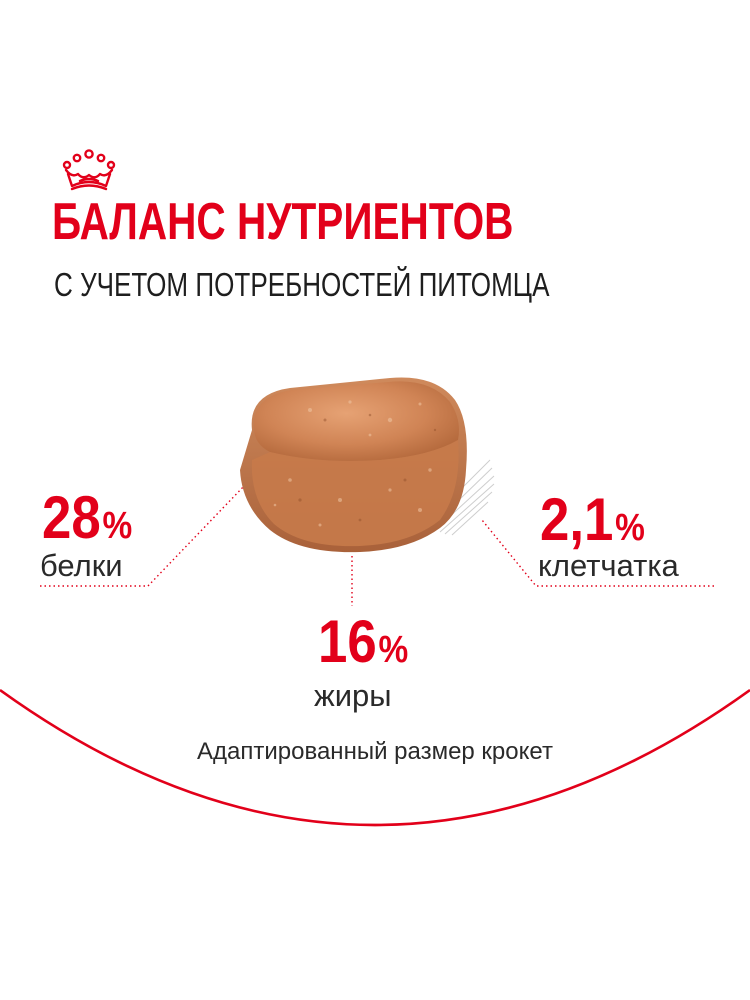 The height and width of the screenshot is (1000, 750). I want to click on fiber-label: клетчатка, so click(608, 565).